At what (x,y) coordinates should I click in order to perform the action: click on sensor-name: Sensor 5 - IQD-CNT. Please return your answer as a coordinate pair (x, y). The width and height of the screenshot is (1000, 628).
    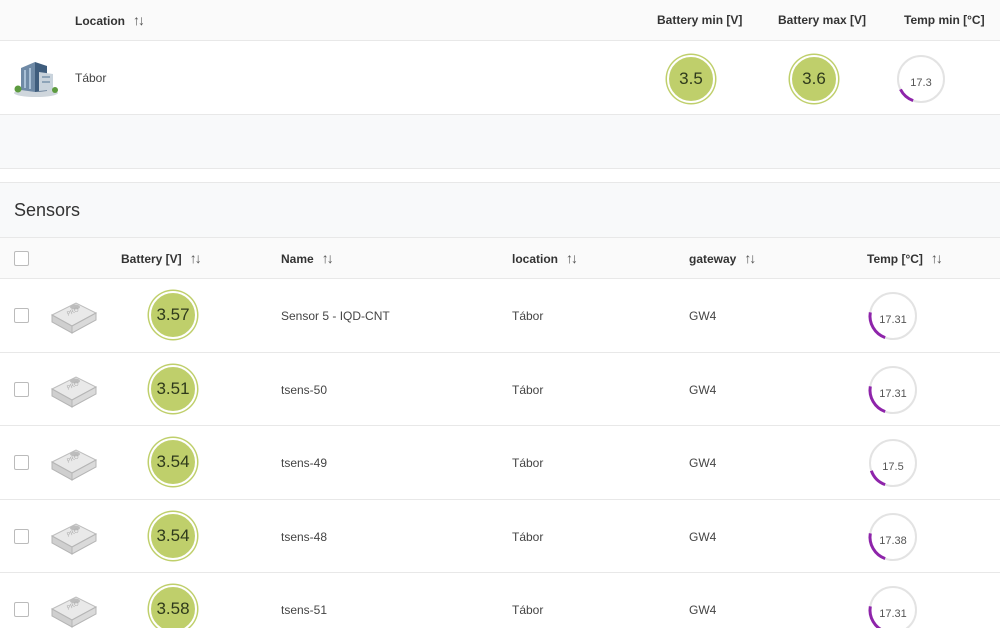
    Looking at the image, I should click on (335, 316).